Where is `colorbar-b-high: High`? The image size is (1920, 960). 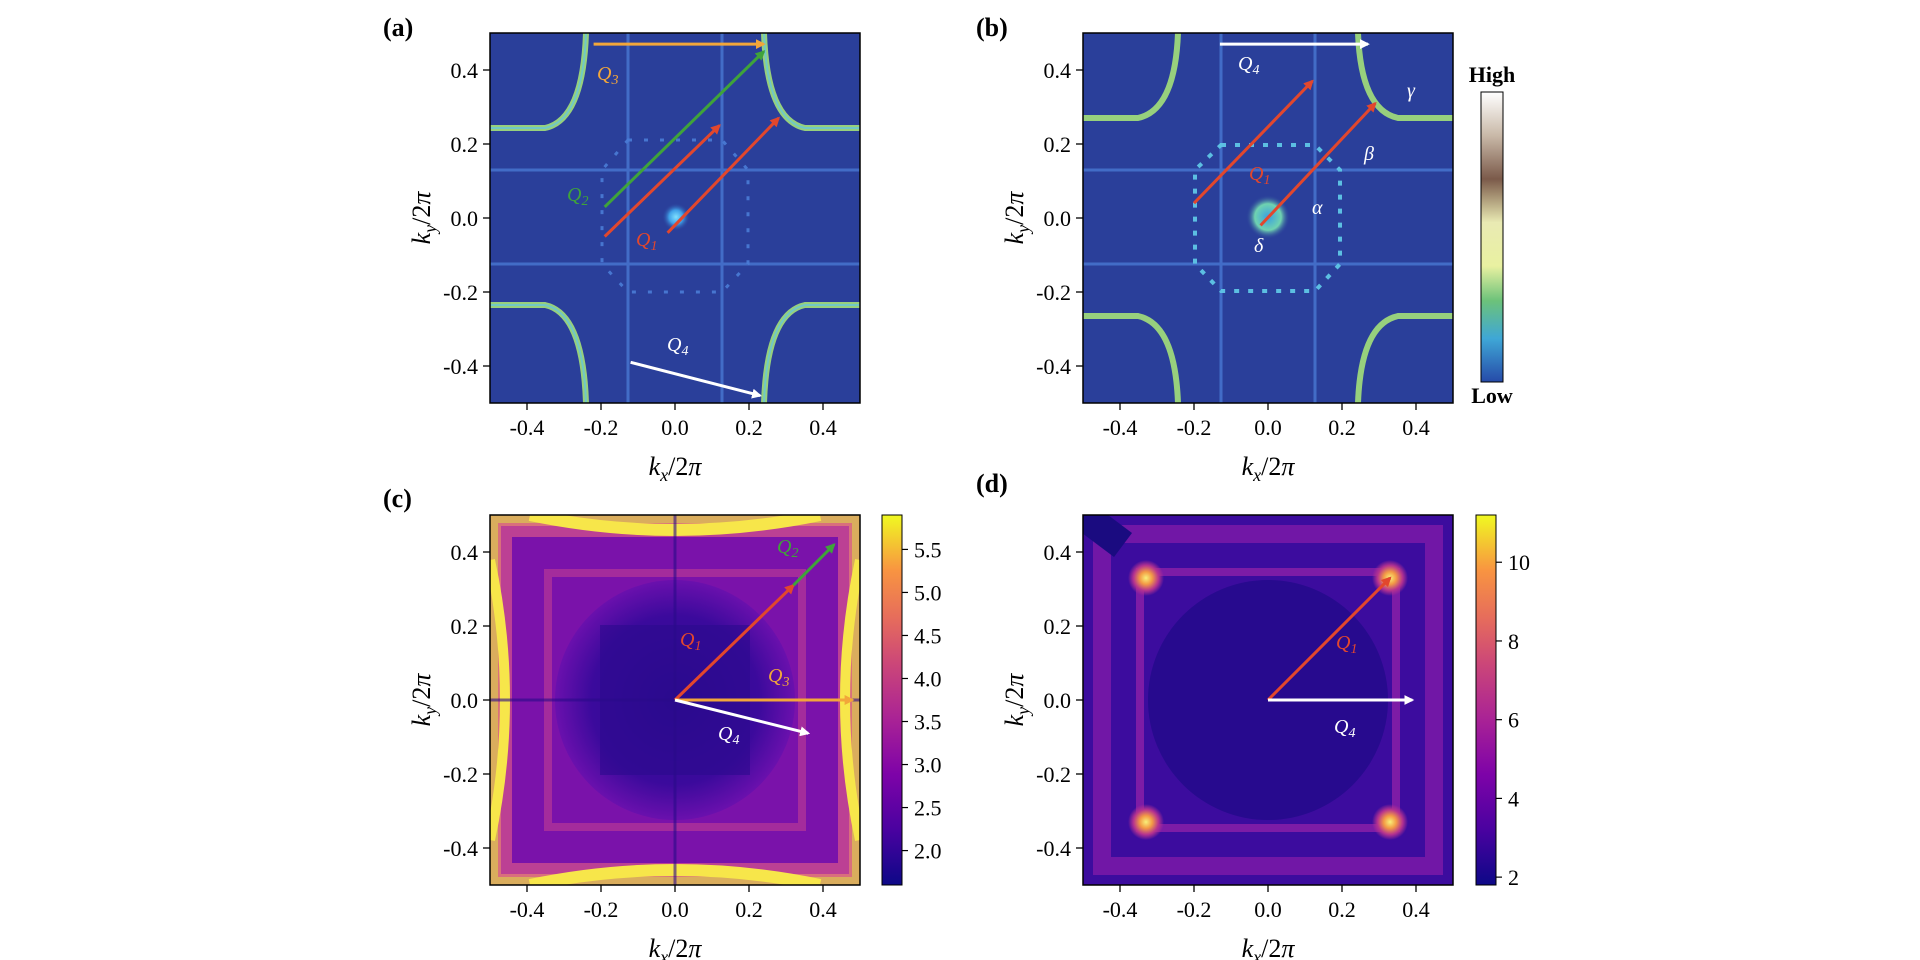
colorbar-b-high: High is located at coordinates (1492, 74).